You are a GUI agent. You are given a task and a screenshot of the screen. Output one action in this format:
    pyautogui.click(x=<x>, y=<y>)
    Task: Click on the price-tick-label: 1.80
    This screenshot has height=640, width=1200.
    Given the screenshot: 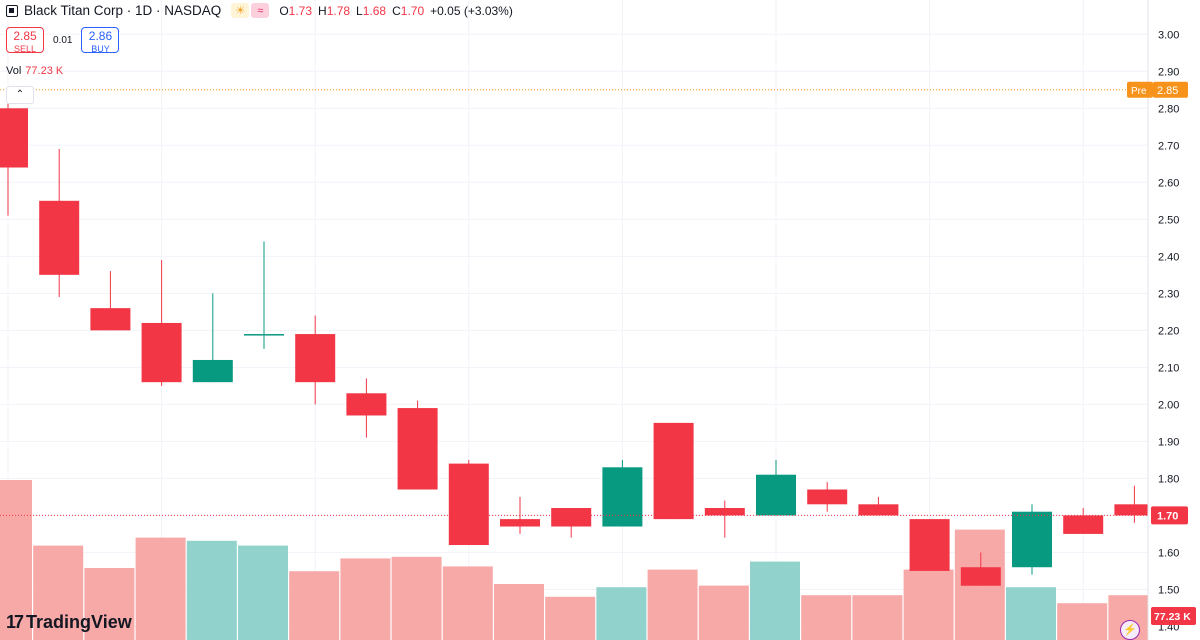 What is the action you would take?
    pyautogui.click(x=1168, y=479)
    